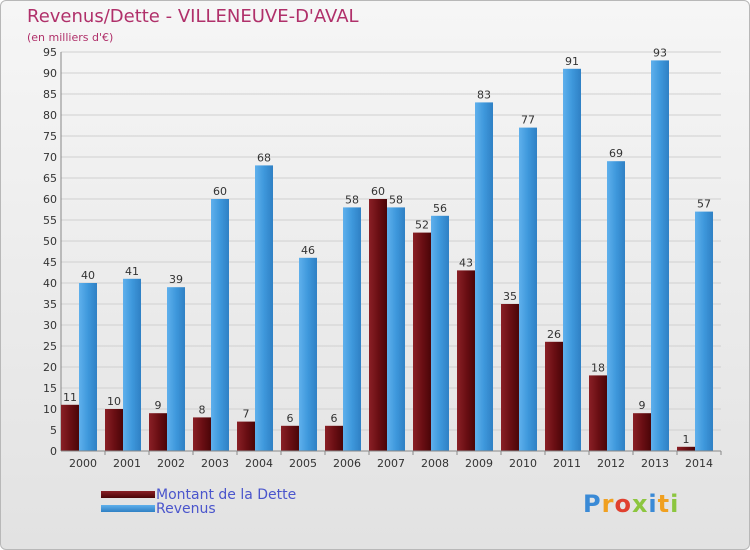 The width and height of the screenshot is (750, 550). I want to click on y-tick-label: 50, so click(50, 241).